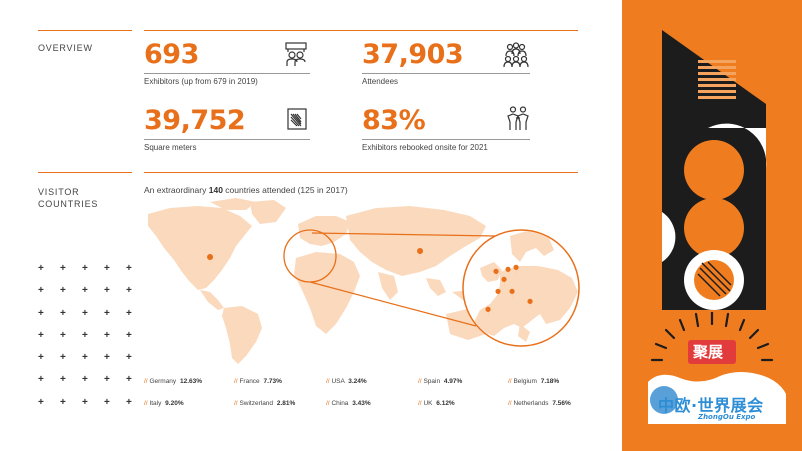 This screenshot has height=451, width=802. Describe the element at coordinates (504, 282) in the screenshot. I see `pin-belgium` at that location.